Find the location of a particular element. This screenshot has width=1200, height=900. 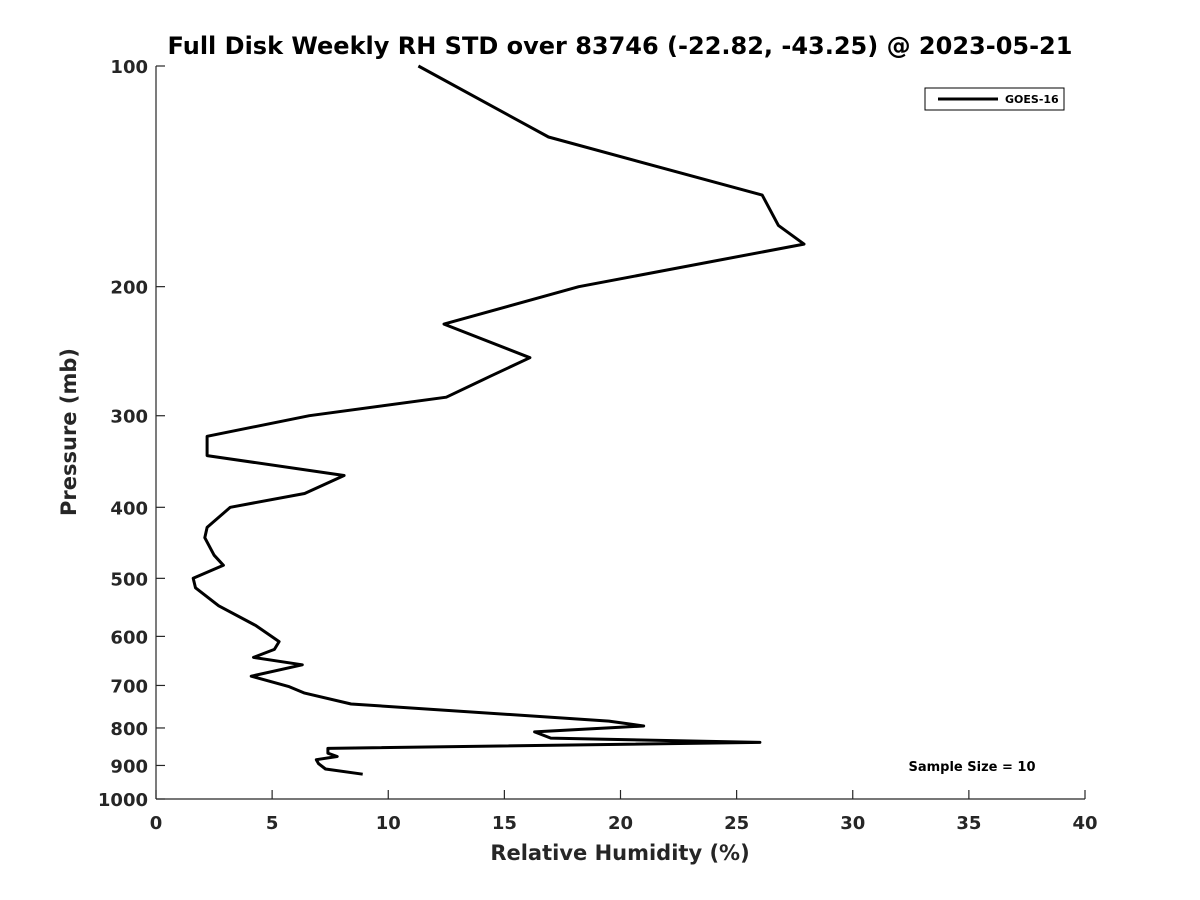

x-tick-label: 35 is located at coordinates (968, 823).